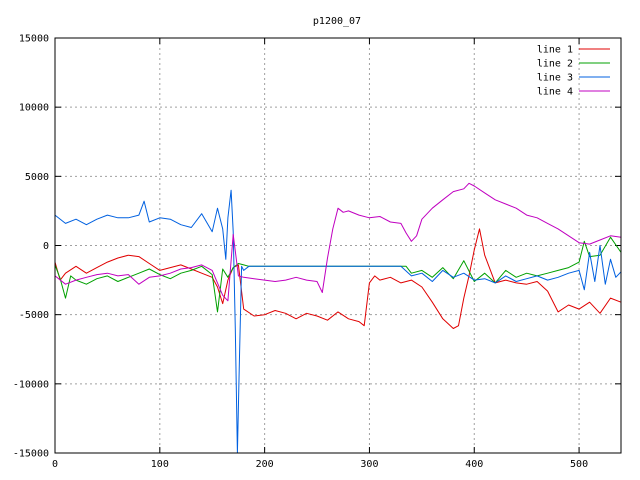 The width and height of the screenshot is (640, 480). Describe the element at coordinates (265, 464) in the screenshot. I see `x-tick-label: 200` at that location.